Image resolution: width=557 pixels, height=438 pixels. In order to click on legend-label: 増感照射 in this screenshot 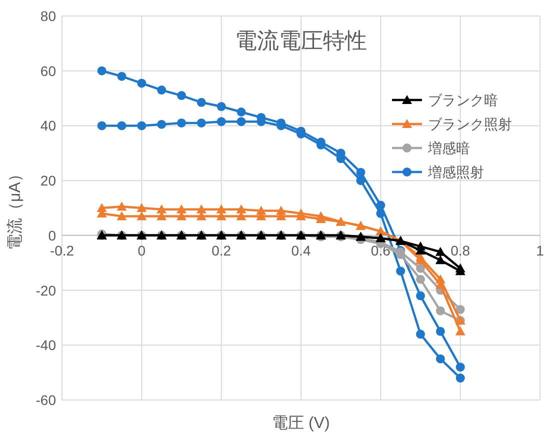, I will do `click(455, 172)`.